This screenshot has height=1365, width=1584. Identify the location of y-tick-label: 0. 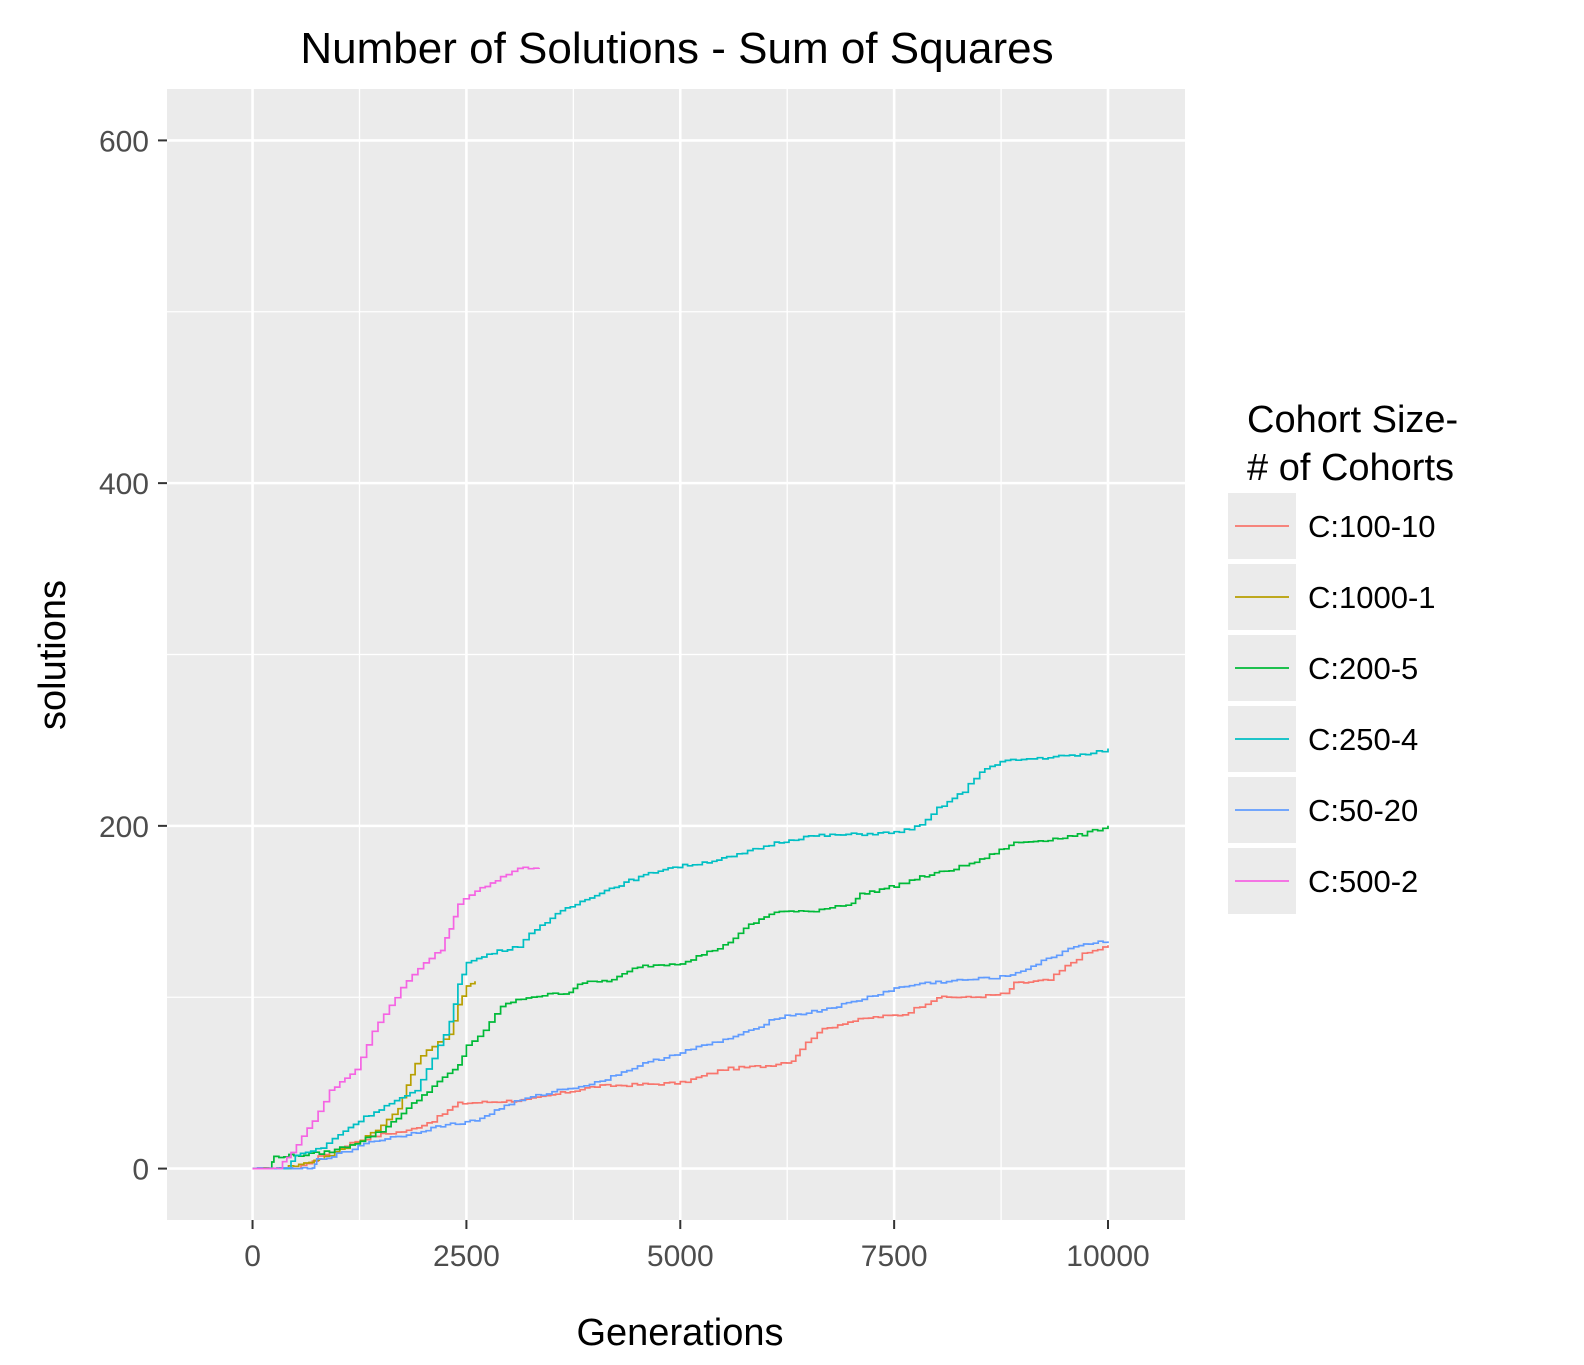
(140, 1170).